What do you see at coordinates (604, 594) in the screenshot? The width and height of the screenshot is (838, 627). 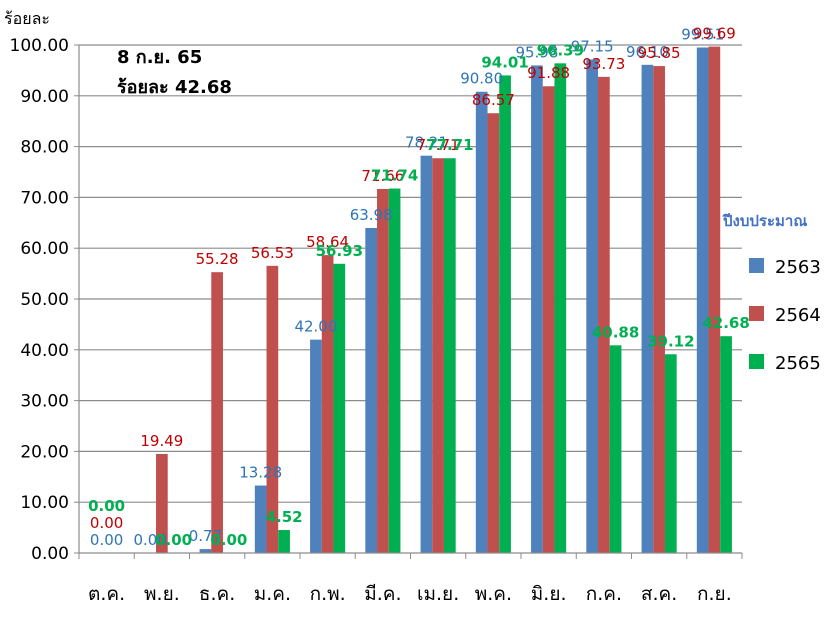 I see `x-tick-label: ก.ค.` at bounding box center [604, 594].